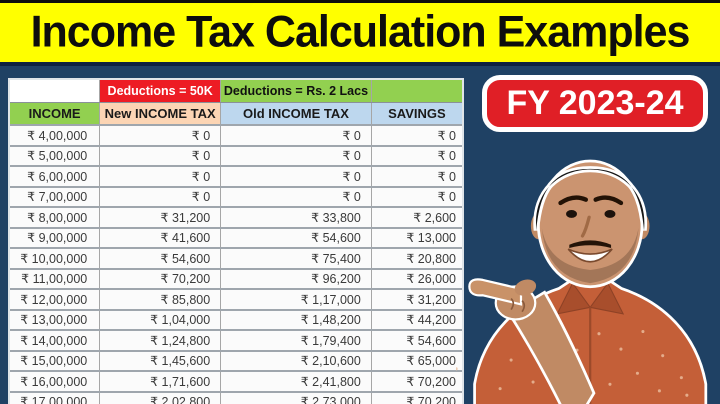 This screenshot has height=404, width=720. I want to click on table-row: ₹ 6,00,000 ₹ 0 ₹ 0 ₹ 0, so click(236, 175).